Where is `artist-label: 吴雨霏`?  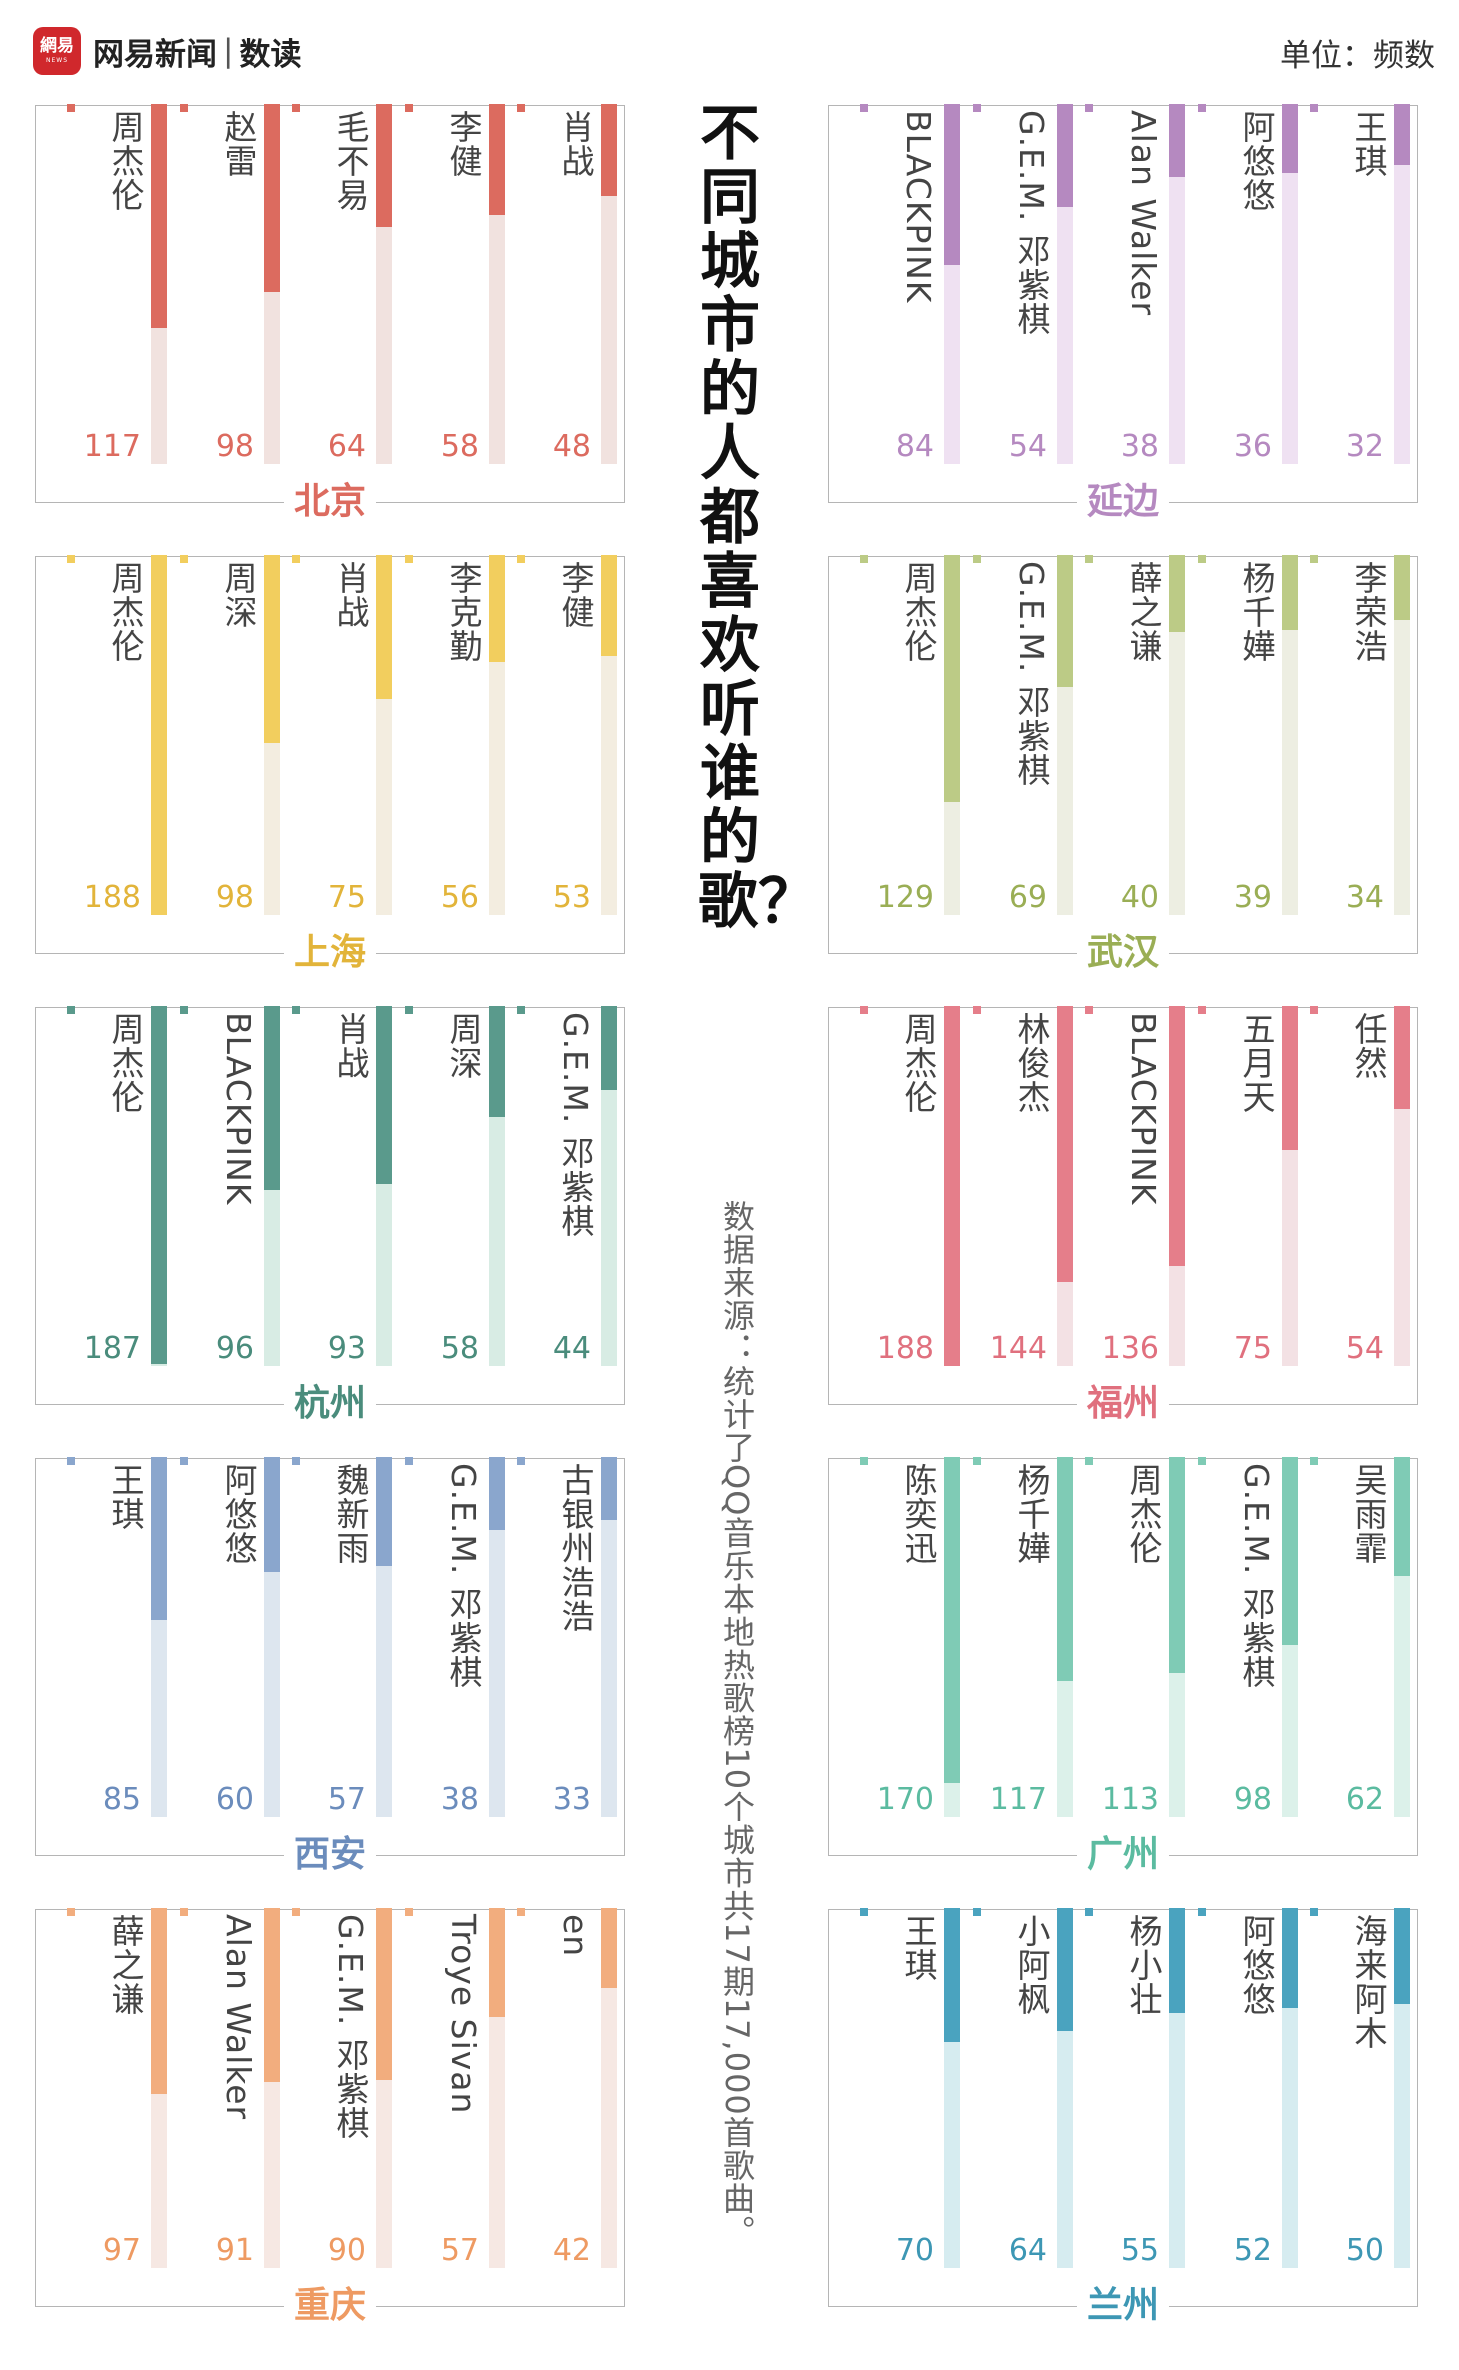 artist-label: 吴雨霏 is located at coordinates (1368, 1514).